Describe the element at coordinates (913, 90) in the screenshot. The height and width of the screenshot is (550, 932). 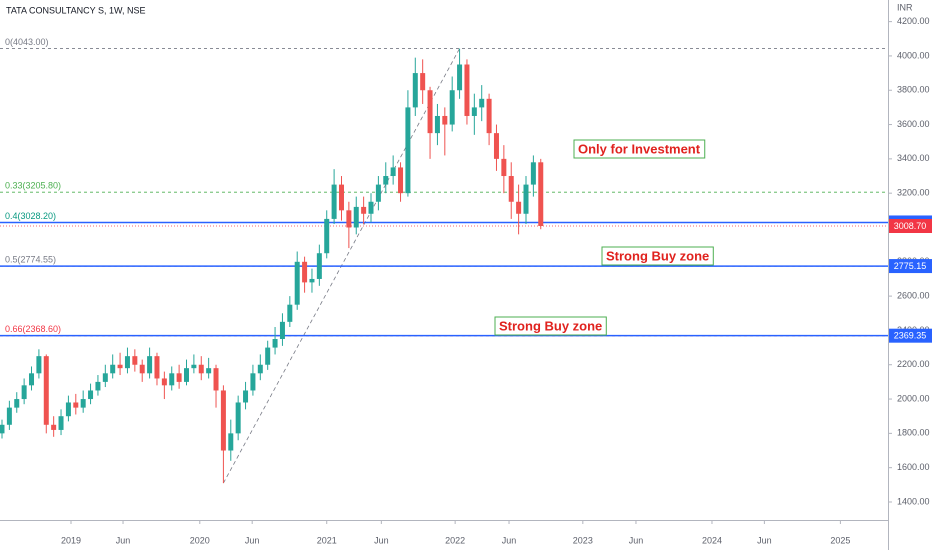
I see `y-tick-label: 3800.00` at that location.